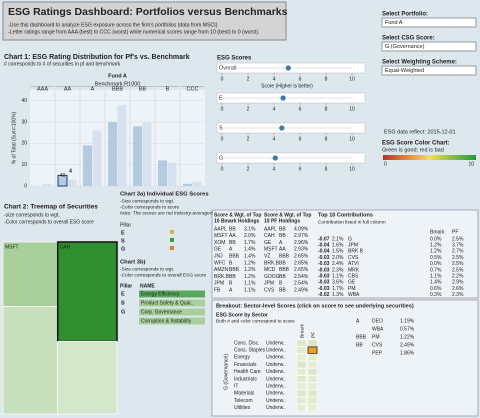 The image size is (480, 418). Describe the element at coordinates (377, 353) in the screenshot. I see `detail-cell: PEP` at that location.